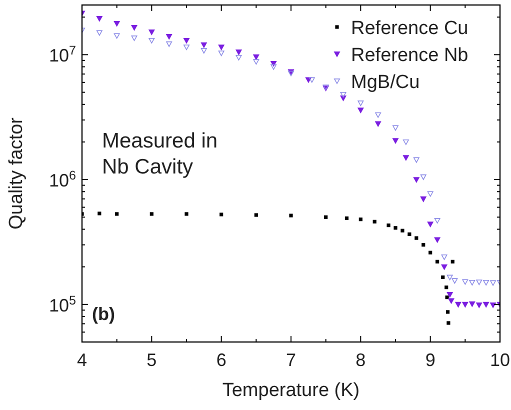 This screenshot has width=511, height=410. I want to click on annotation: (b), so click(103, 314).